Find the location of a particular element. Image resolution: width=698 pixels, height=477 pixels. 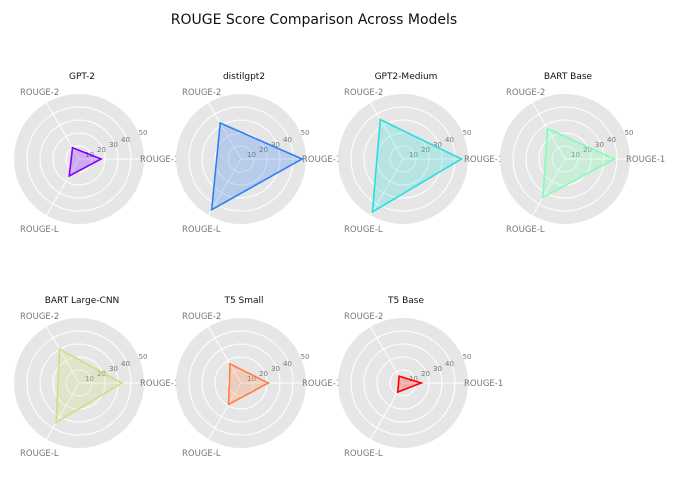

subplot-title: distilgpt2 is located at coordinates (244, 77).